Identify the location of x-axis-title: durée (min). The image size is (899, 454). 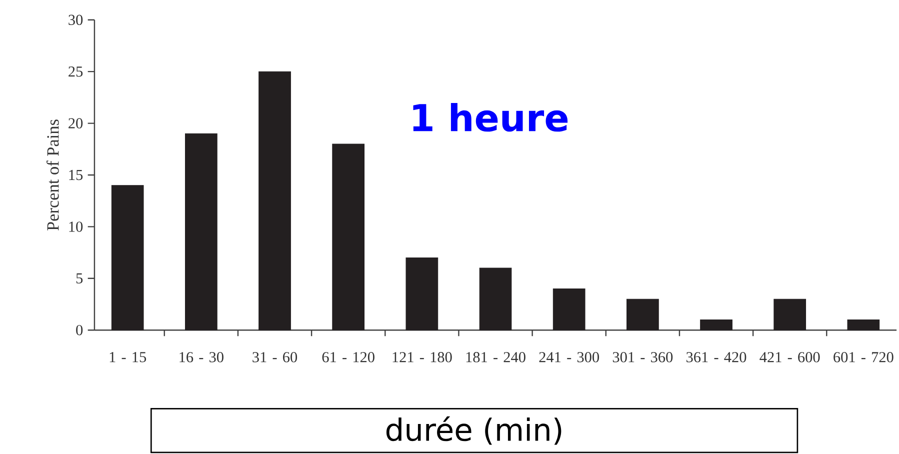
(474, 430).